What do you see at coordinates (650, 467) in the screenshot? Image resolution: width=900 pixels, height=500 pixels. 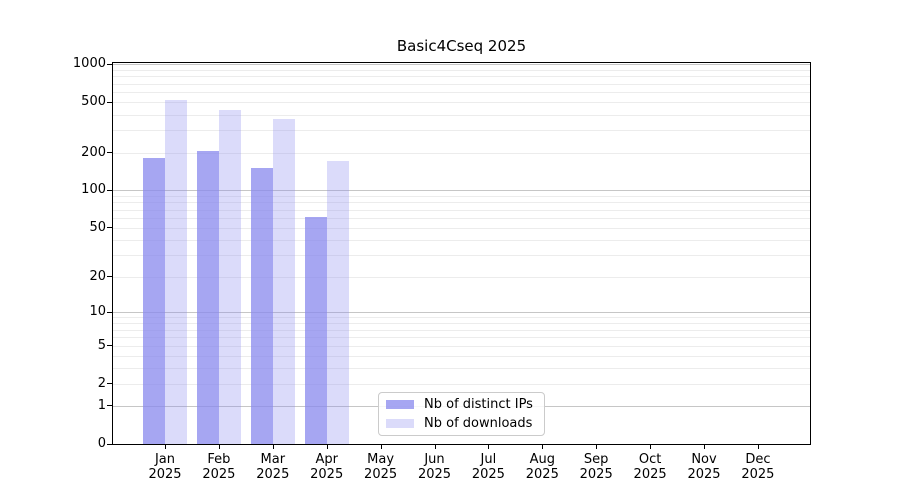 I see `x-tick-label: Oct 2025` at bounding box center [650, 467].